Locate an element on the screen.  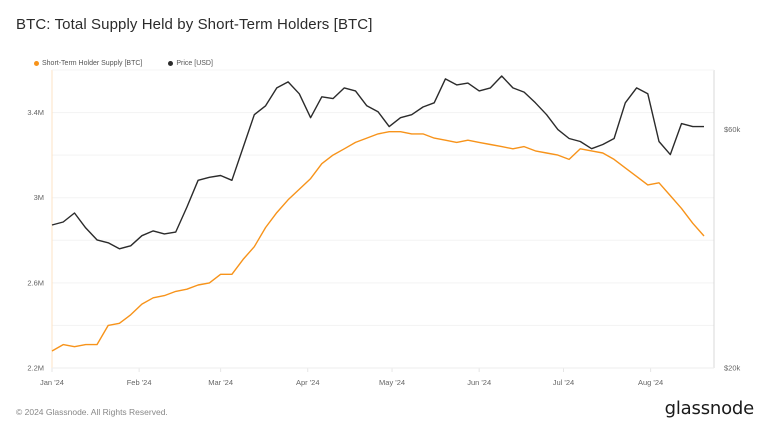
right-y-axis-labels: $20k $60k is located at coordinates (732, 248).